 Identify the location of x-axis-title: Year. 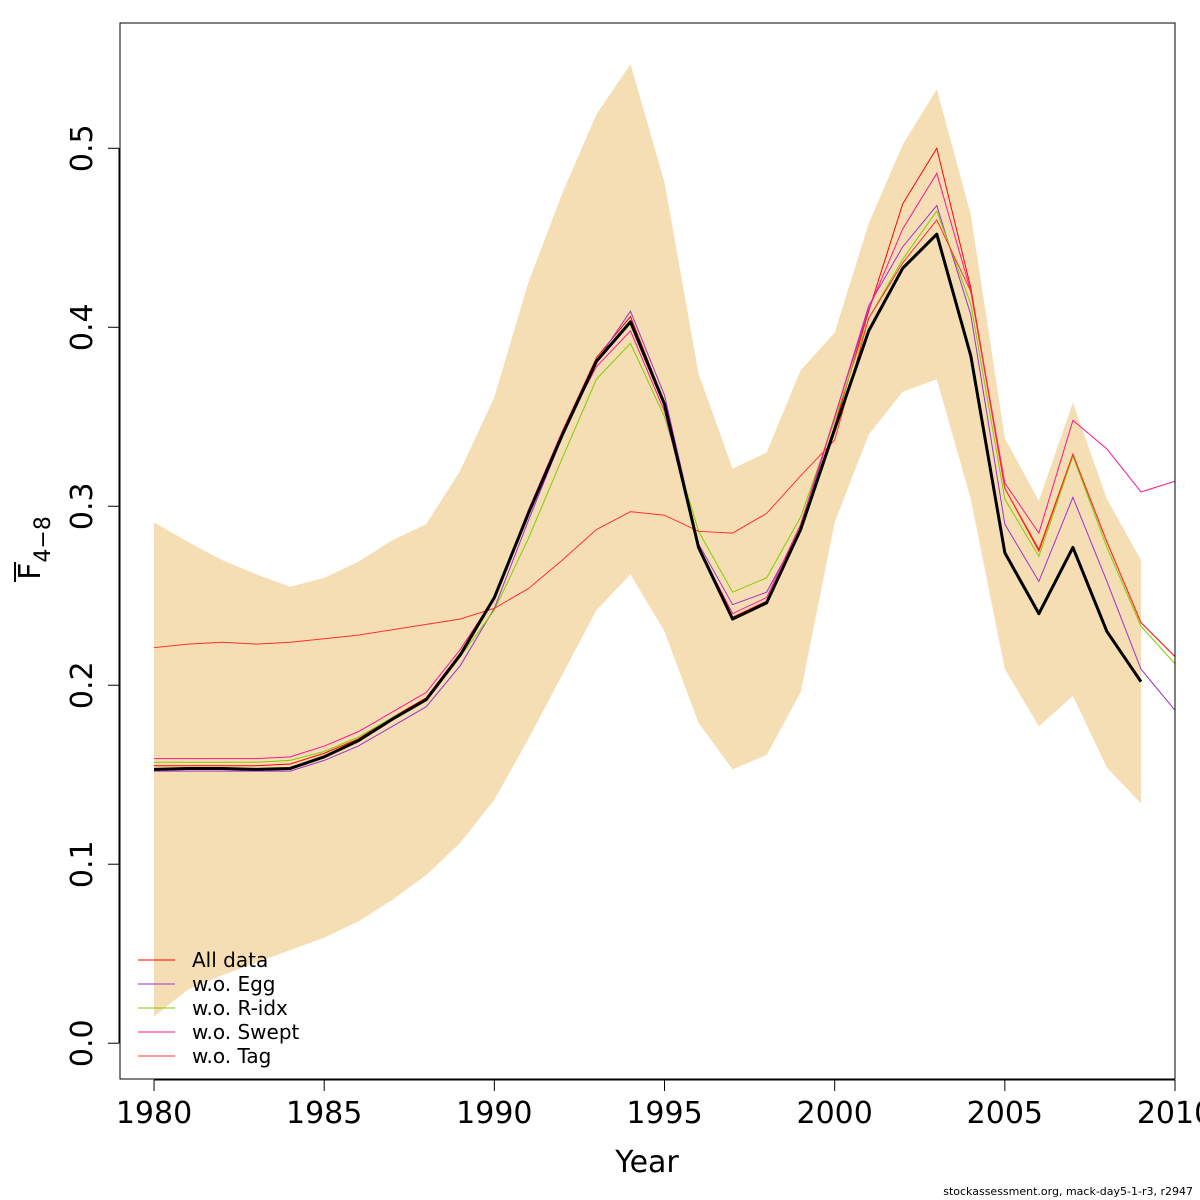
(646, 1162).